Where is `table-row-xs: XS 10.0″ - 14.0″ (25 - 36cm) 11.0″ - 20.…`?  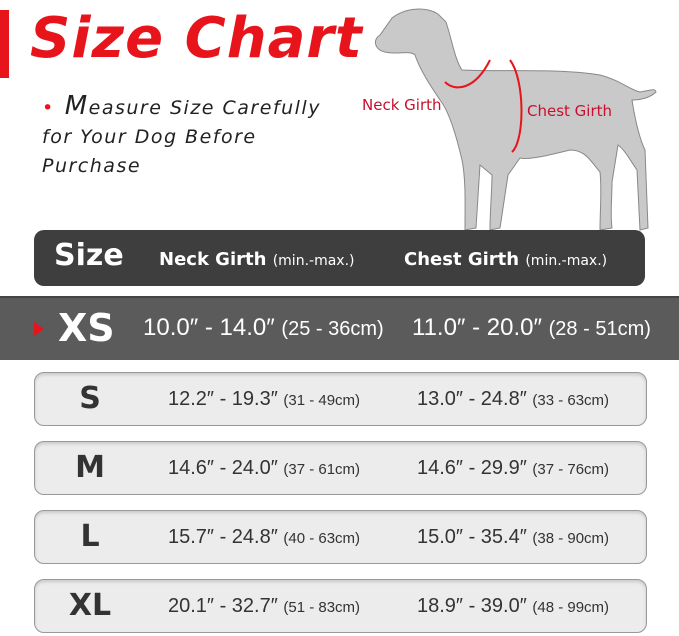 table-row-xs: XS 10.0″ - 14.0″ (25 - 36cm) 11.0″ - 20.… is located at coordinates (339, 328).